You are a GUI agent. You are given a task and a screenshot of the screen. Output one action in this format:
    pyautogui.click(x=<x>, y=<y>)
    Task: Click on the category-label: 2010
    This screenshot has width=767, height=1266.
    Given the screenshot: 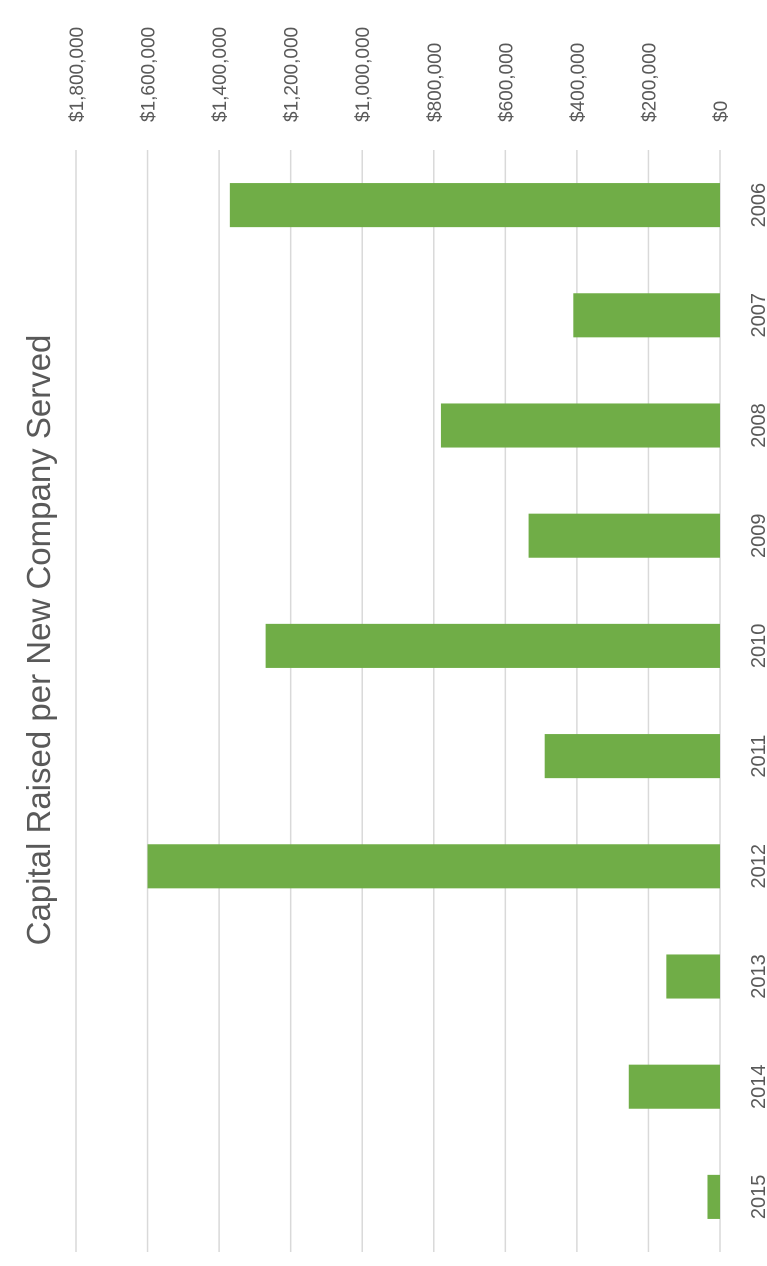 What is the action you would take?
    pyautogui.click(x=757, y=646)
    